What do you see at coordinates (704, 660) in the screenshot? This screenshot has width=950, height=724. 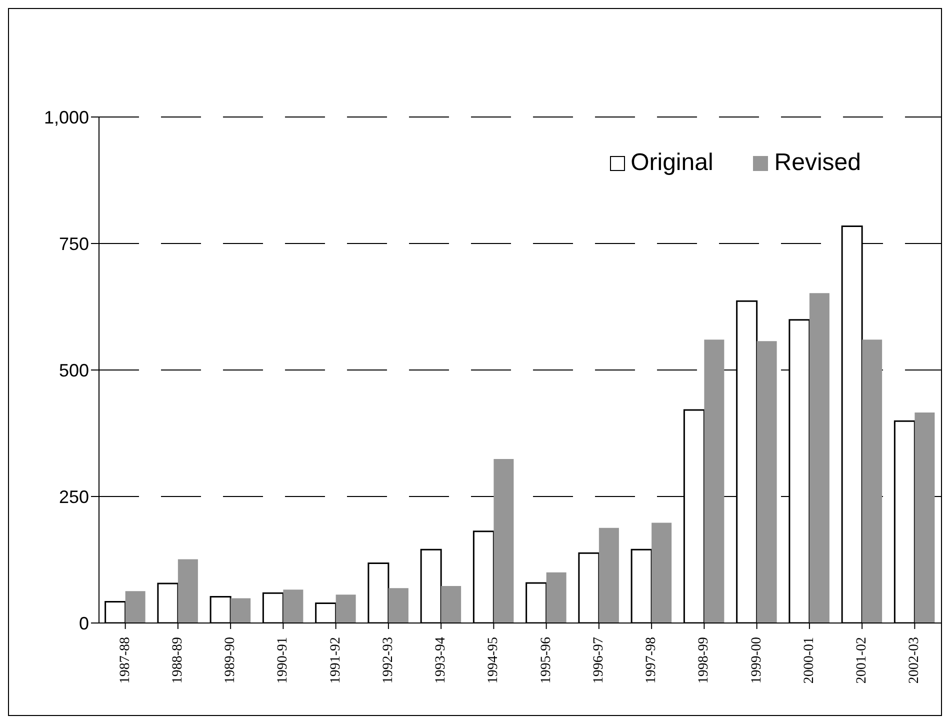 I see `x-tick-label: 1998-99` at bounding box center [704, 660].